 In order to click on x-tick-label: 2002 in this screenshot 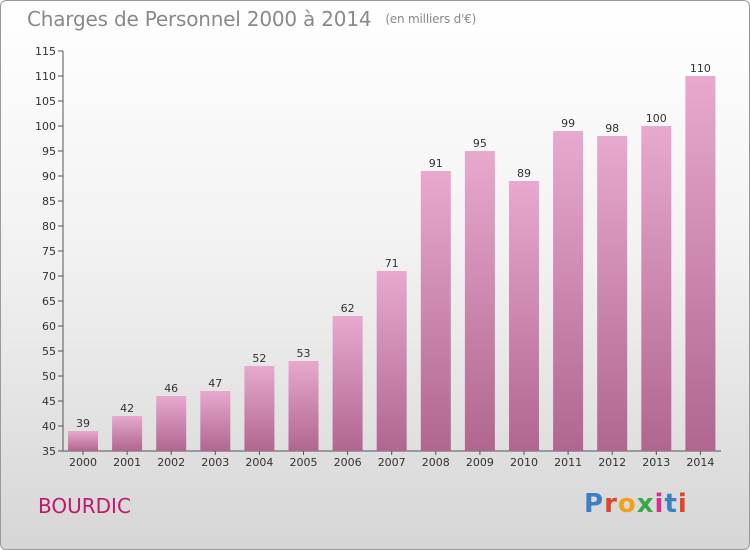, I will do `click(171, 462)`.